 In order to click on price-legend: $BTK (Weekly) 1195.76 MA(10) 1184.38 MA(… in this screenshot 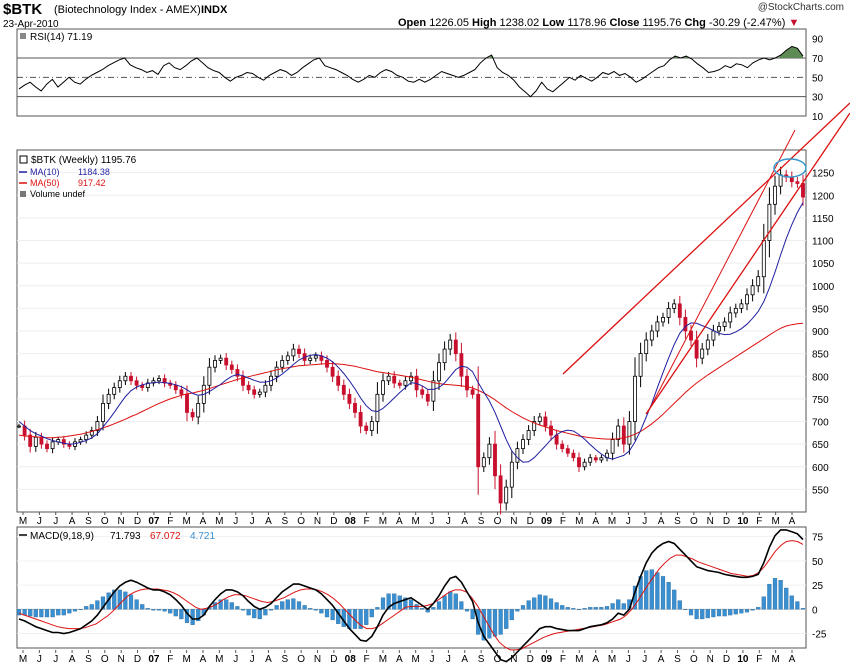, I will do `click(78, 177)`.